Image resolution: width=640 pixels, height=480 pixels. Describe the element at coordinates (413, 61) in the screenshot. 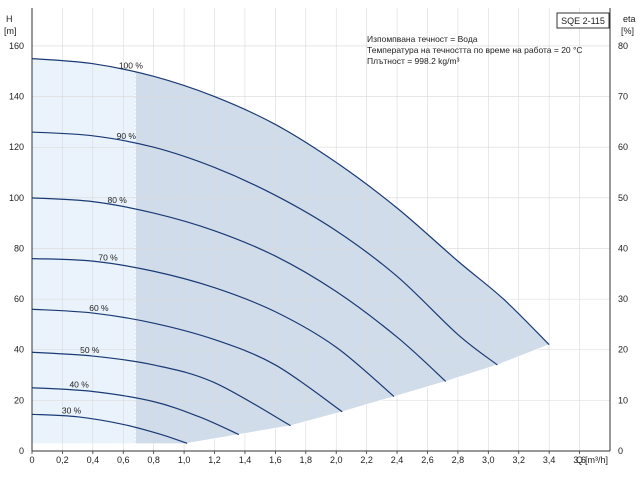

I see `info-line-density: Плътност = 998.2 kg/m³` at that location.